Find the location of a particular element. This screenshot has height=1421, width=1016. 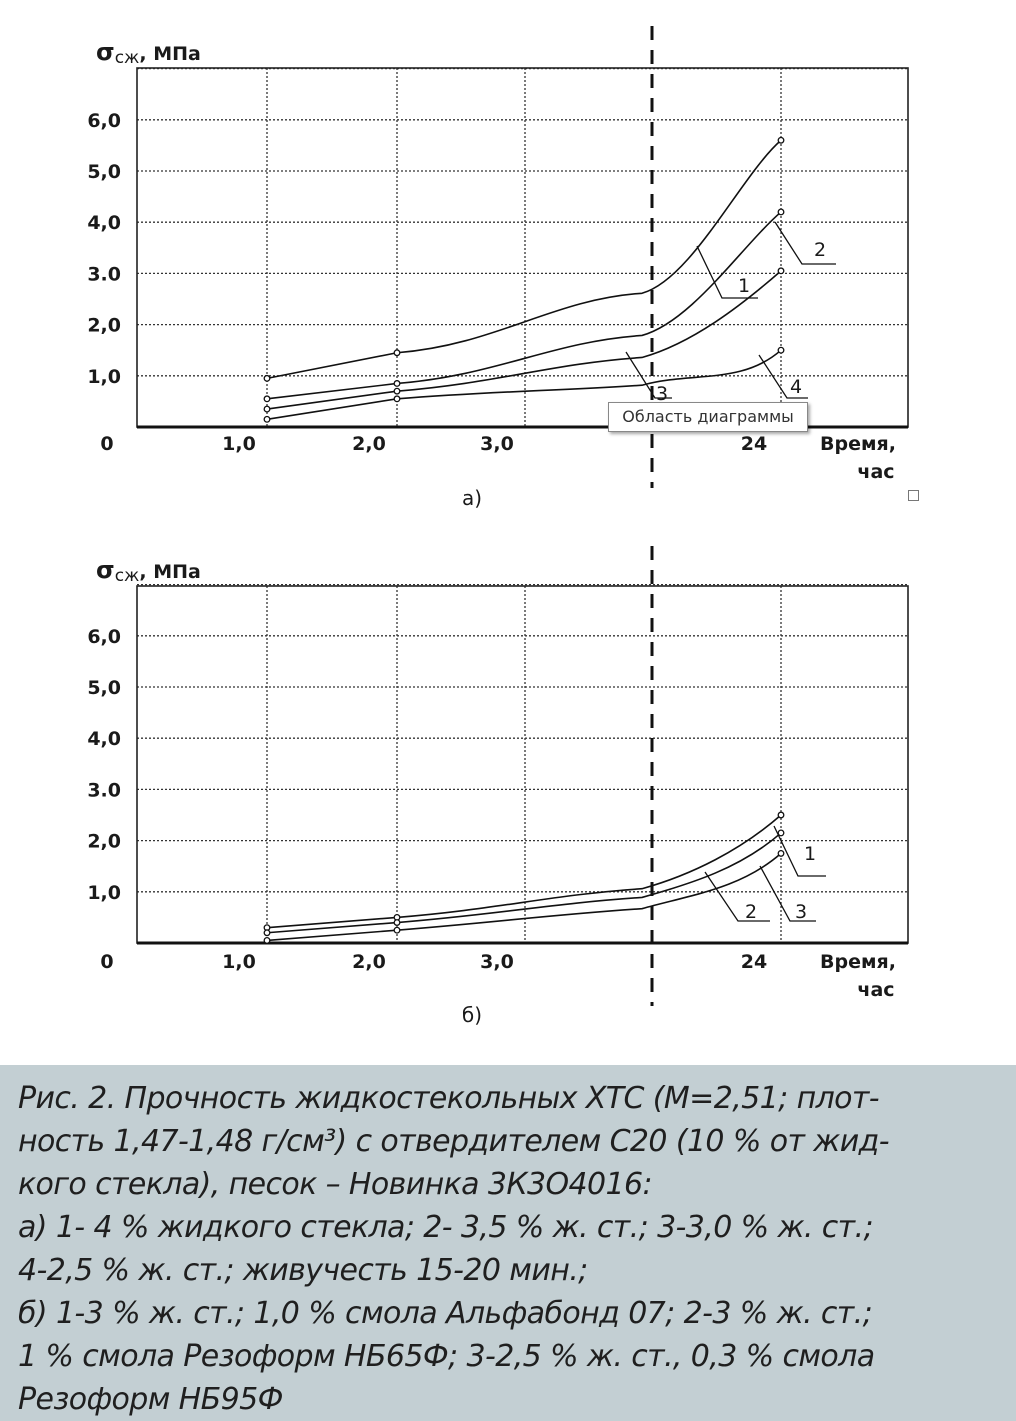

caption-line: кого стекла), песок – Новинка 3К3О4016: is located at coordinates (335, 1184).